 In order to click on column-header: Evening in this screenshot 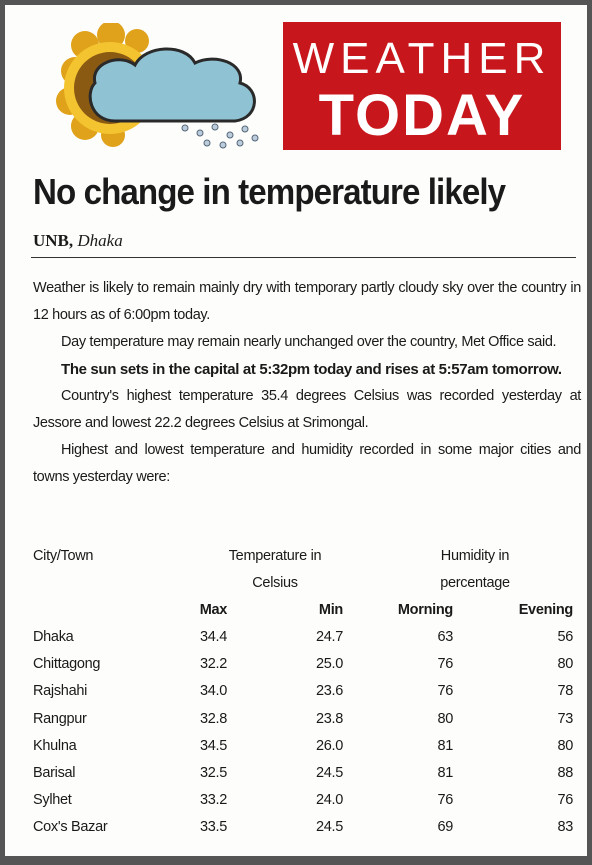, I will do `click(546, 610)`.